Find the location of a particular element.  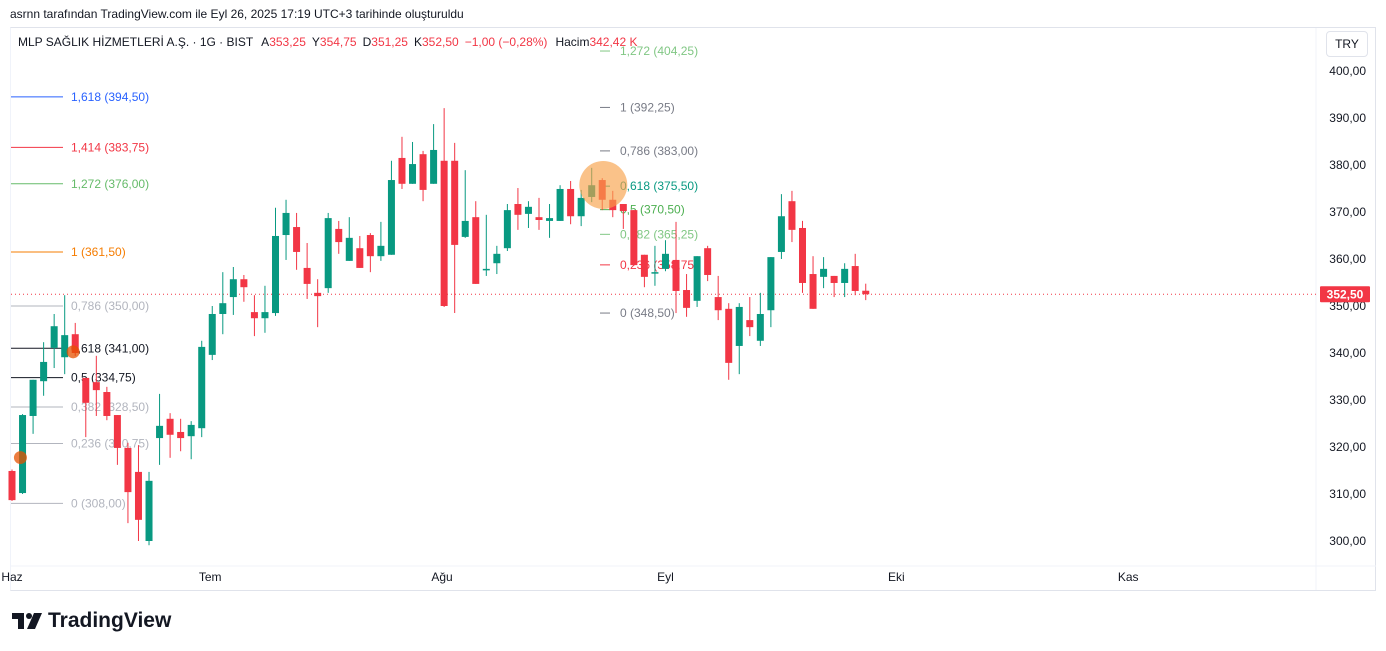

time-tick-label: Eyl is located at coordinates (665, 577).